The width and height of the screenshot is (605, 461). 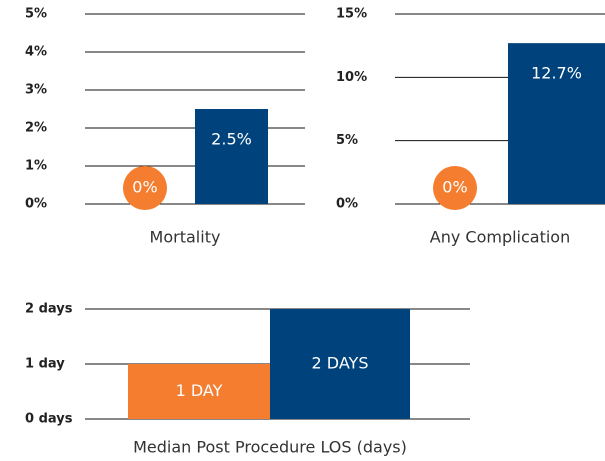 I want to click on value-label: 2.5%, so click(x=231, y=139).